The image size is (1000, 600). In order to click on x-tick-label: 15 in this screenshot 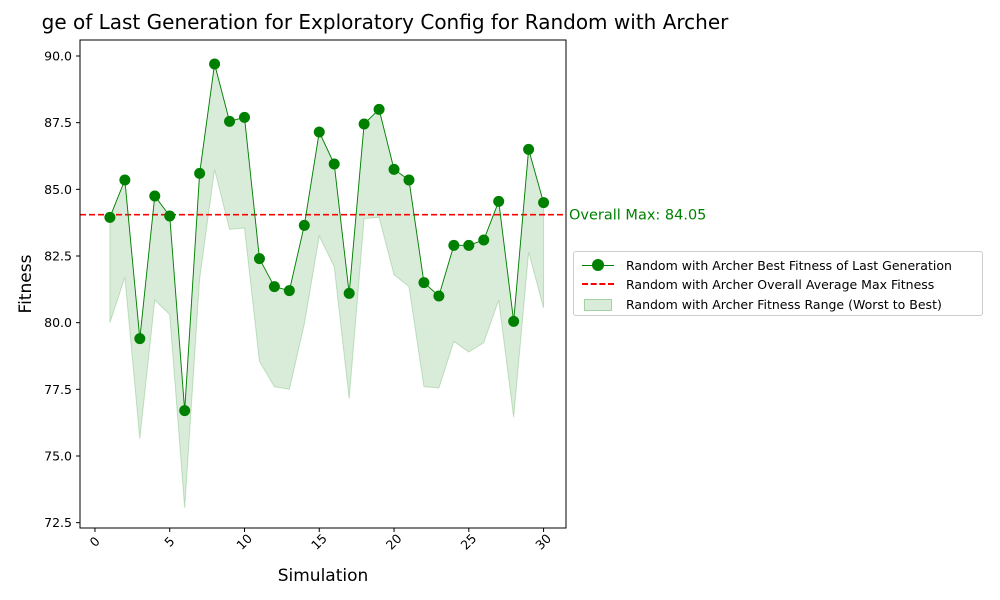, I will do `click(319, 542)`.